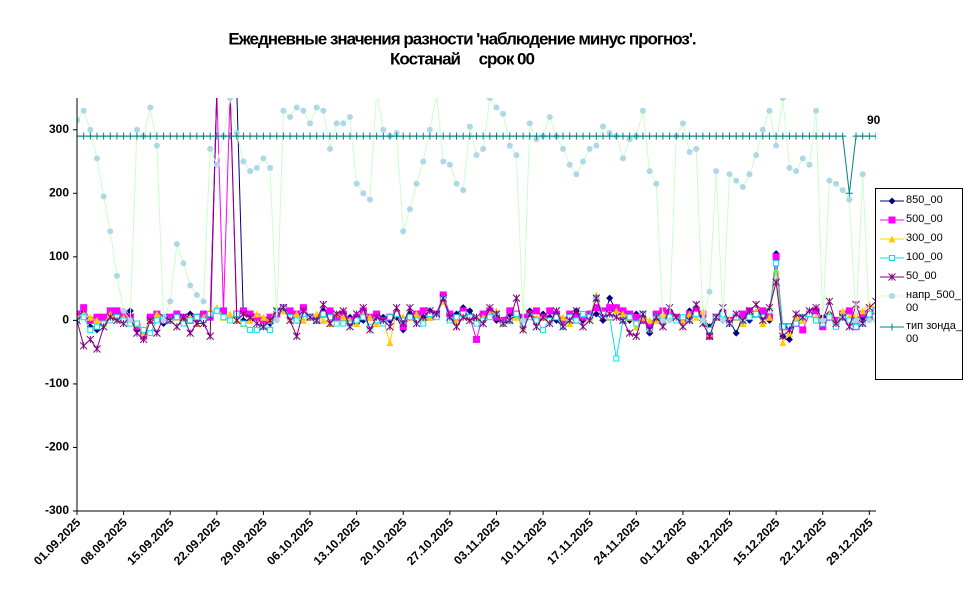 The height and width of the screenshot is (599, 976). Describe the element at coordinates (921, 276) in the screenshot. I see `legend-label: 50_00` at that location.